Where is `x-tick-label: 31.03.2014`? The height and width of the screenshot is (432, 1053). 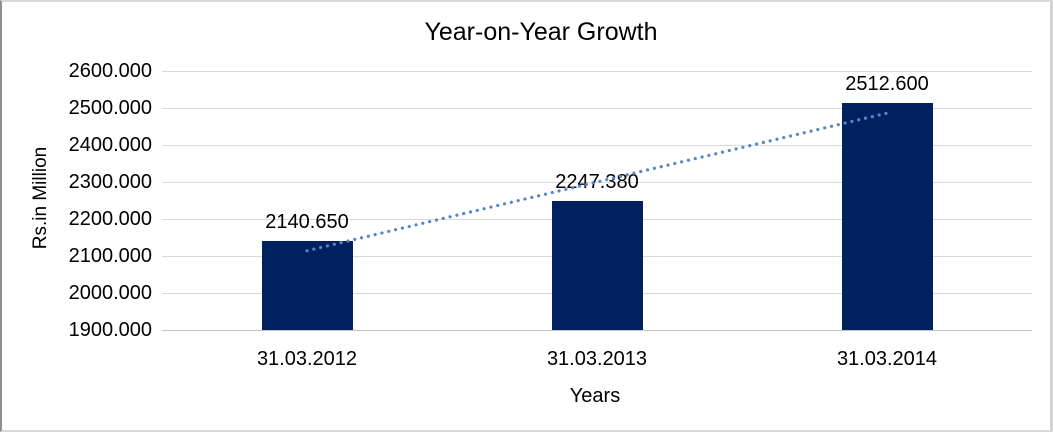
x-tick-label: 31.03.2014 is located at coordinates (887, 359).